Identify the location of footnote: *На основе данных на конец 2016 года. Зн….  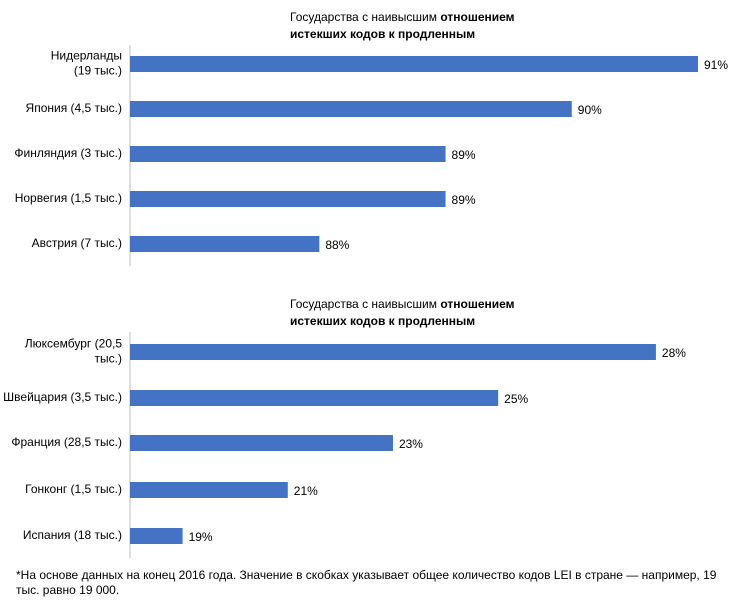
(366, 575).